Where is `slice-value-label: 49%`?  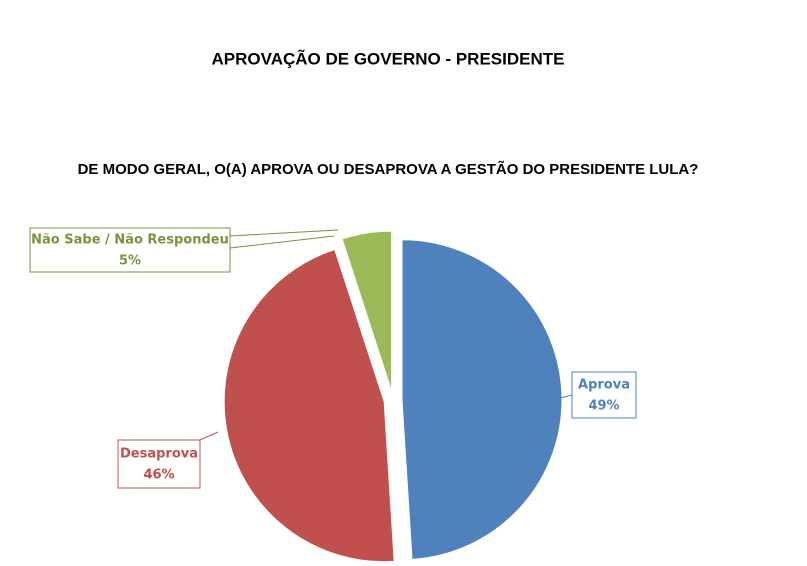
slice-value-label: 49% is located at coordinates (603, 406).